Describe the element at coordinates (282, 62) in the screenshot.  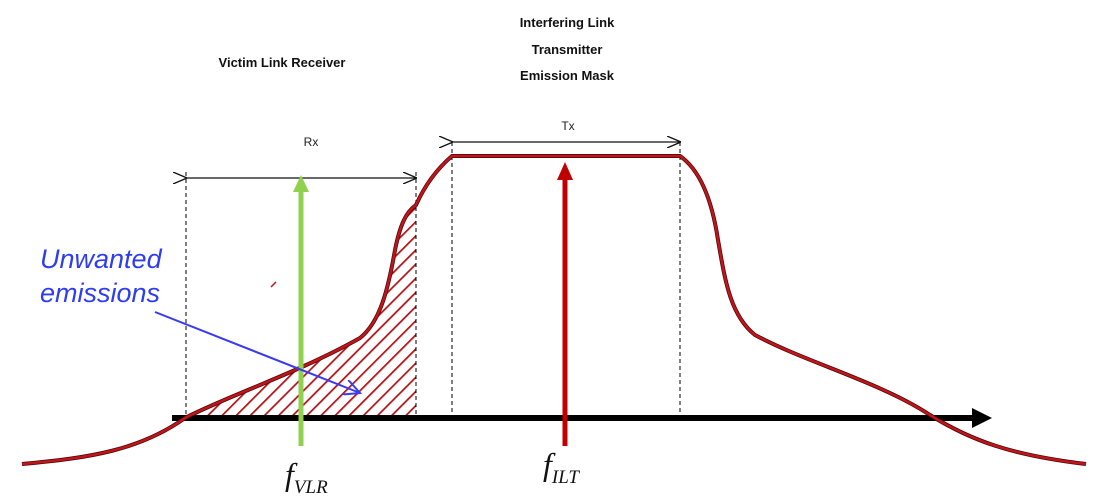
I see `victim-receiver-title: Victim Link Receiver` at that location.